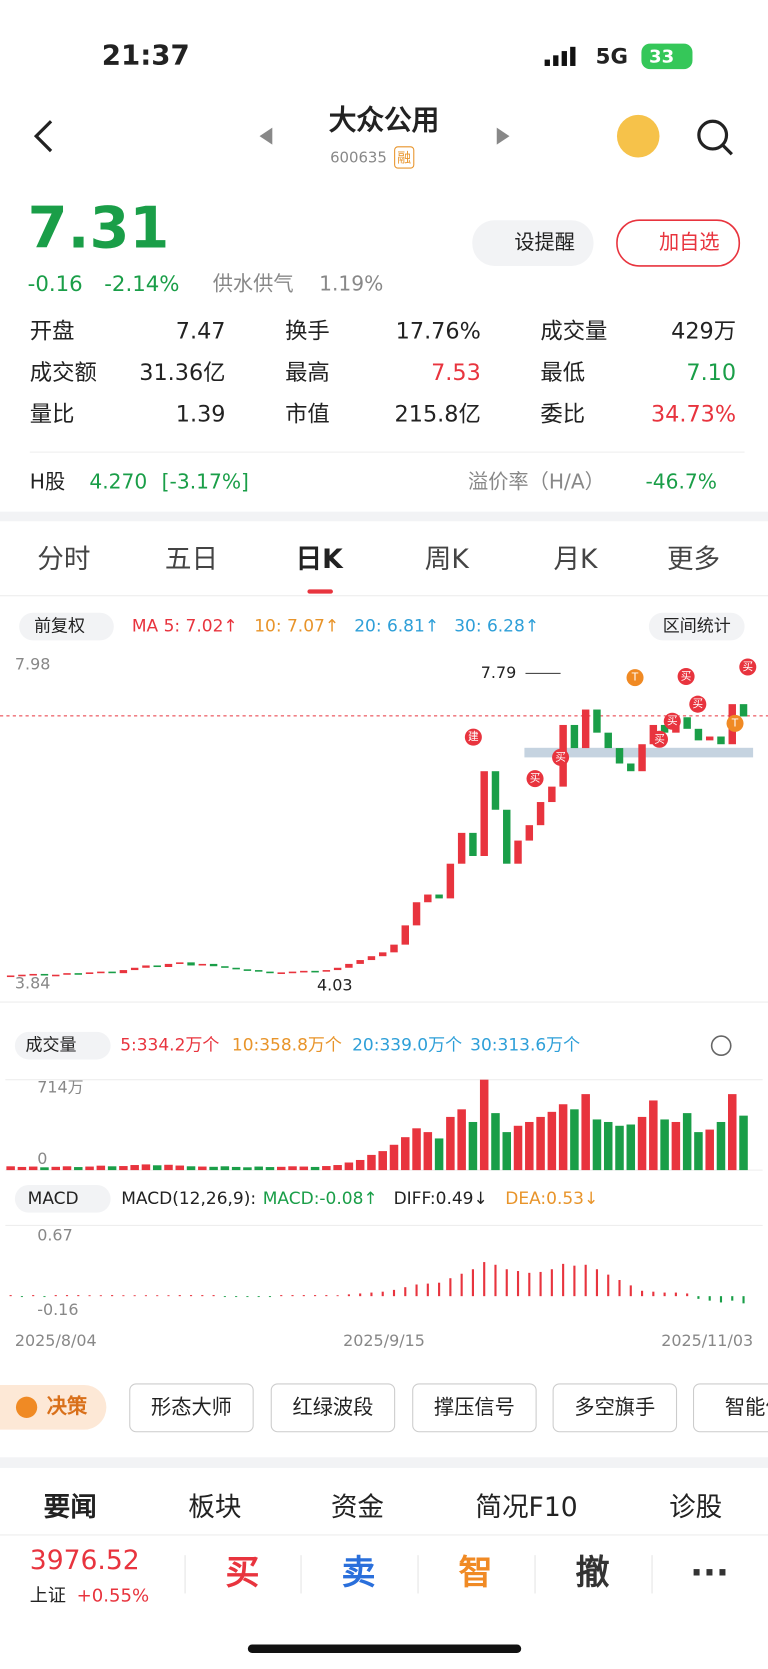 The image size is (768, 1669). What do you see at coordinates (536, 481) in the screenshot?
I see `premium-label: 溢价率（H/A）` at bounding box center [536, 481].